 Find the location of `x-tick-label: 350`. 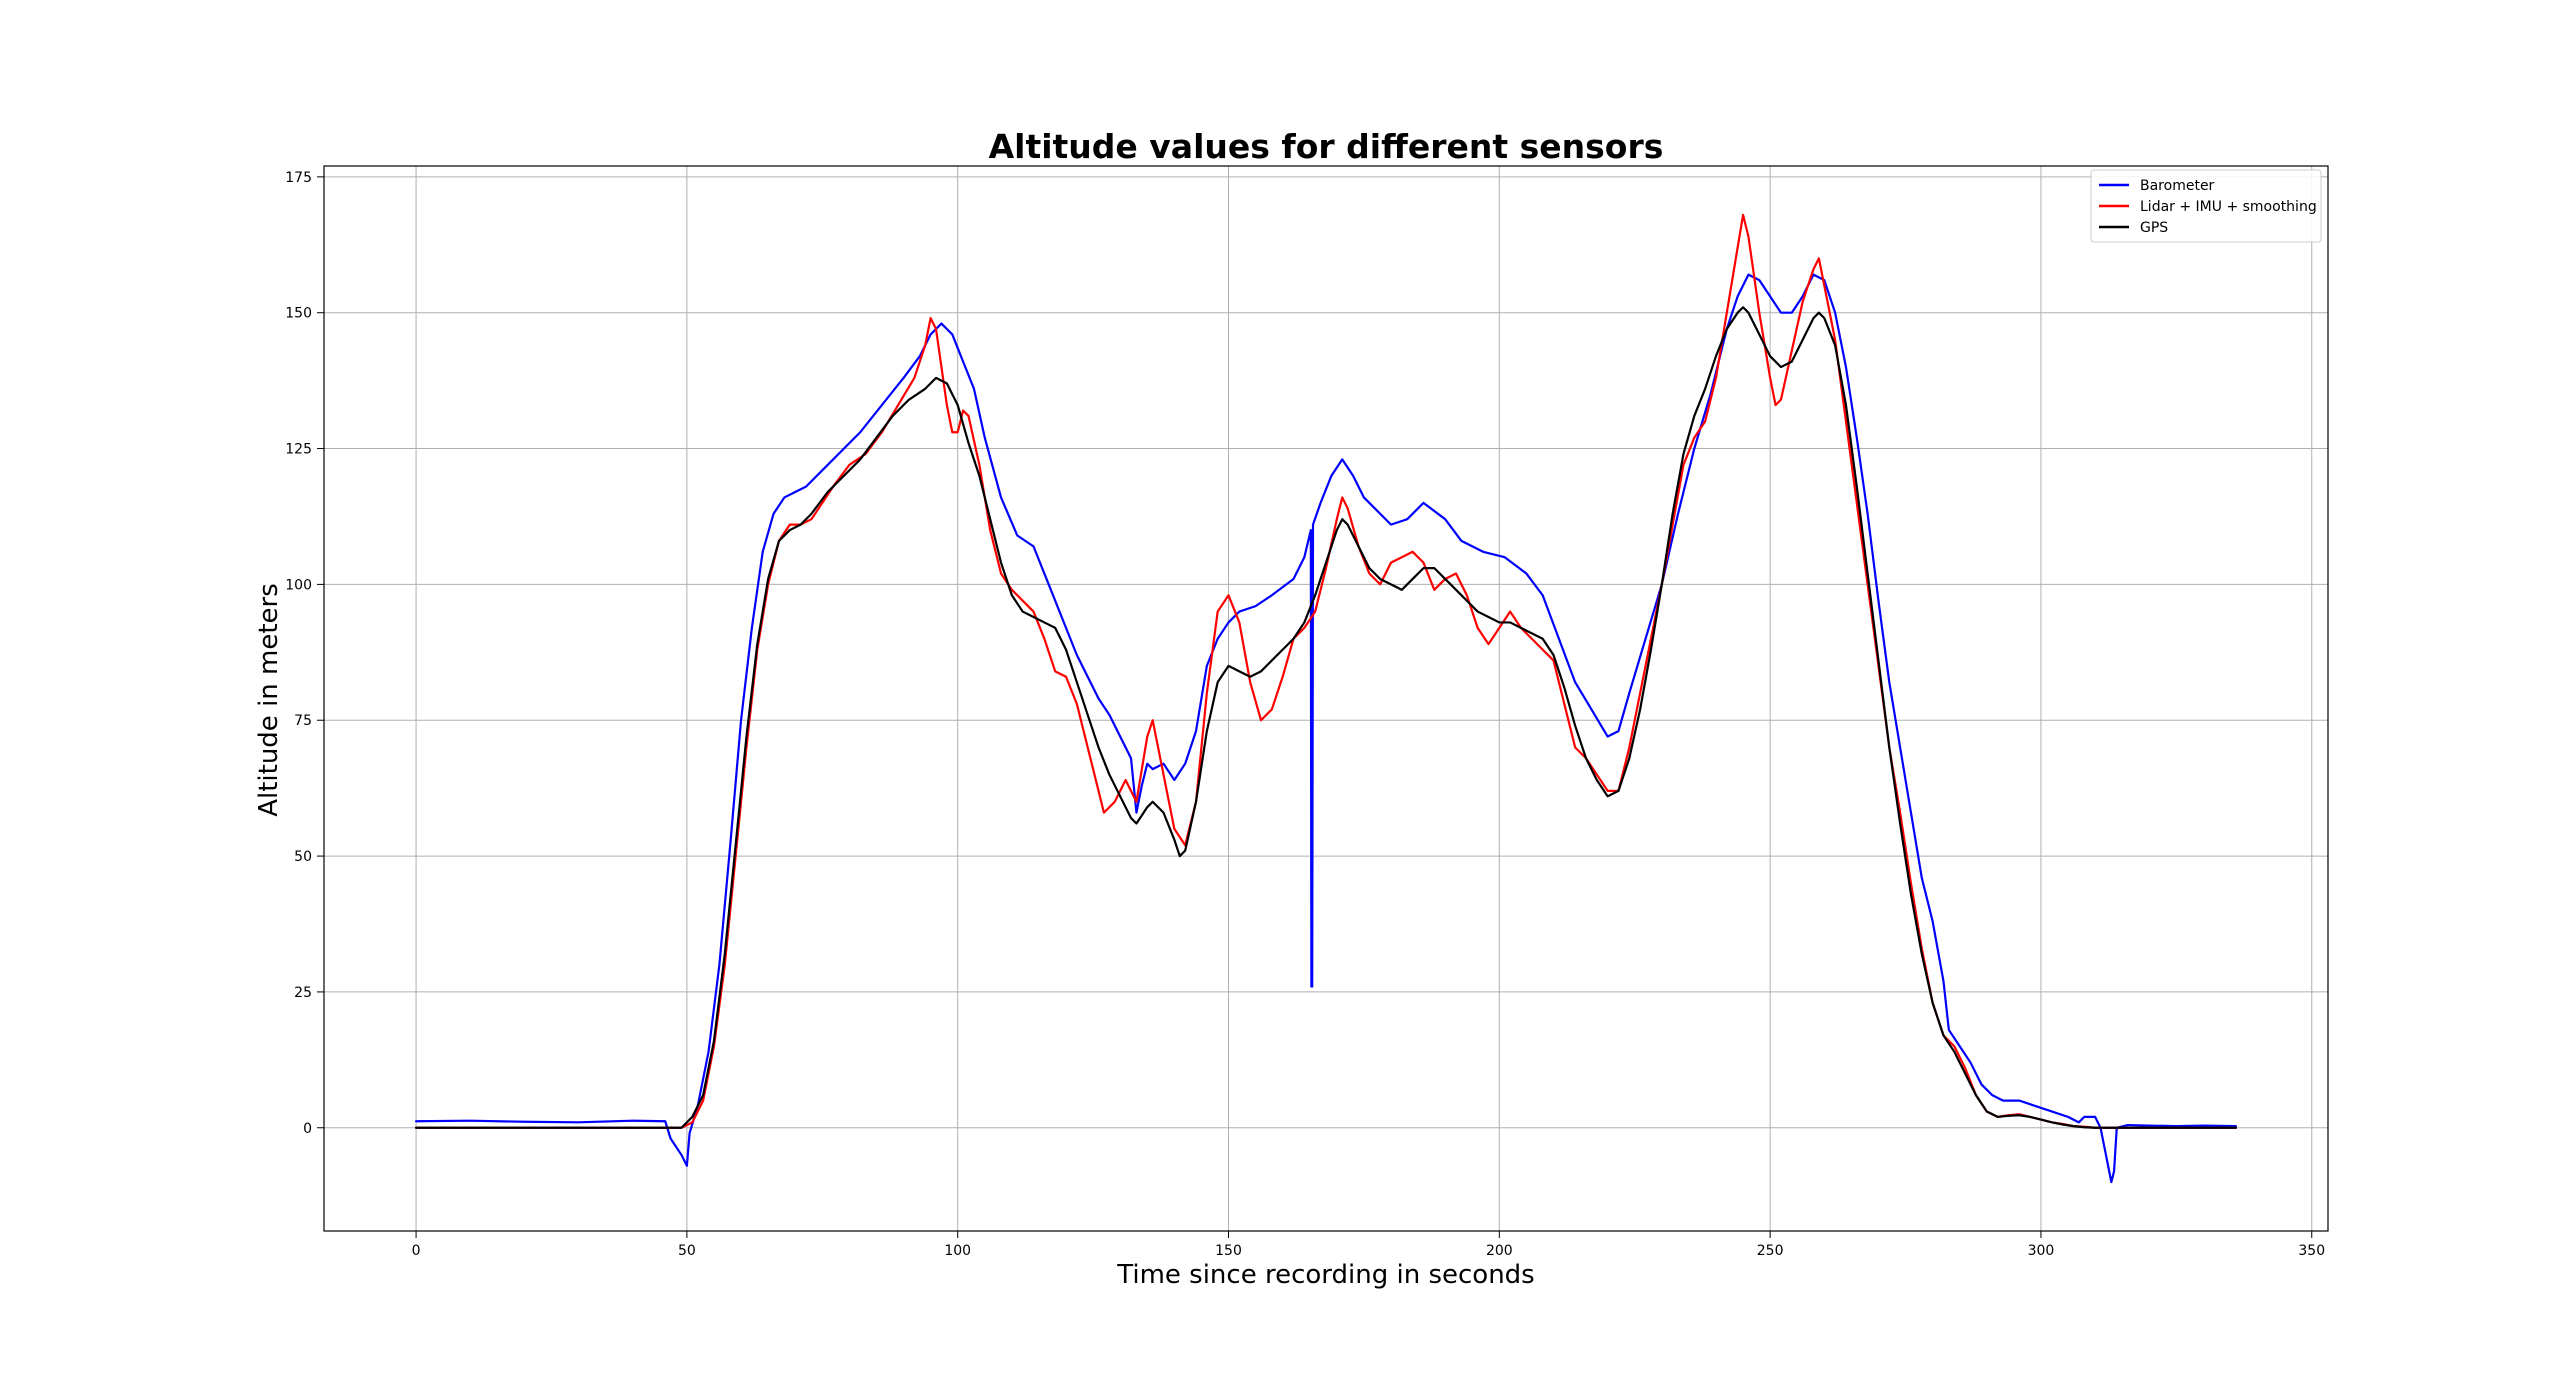

x-tick-label: 350 is located at coordinates (2311, 1251).